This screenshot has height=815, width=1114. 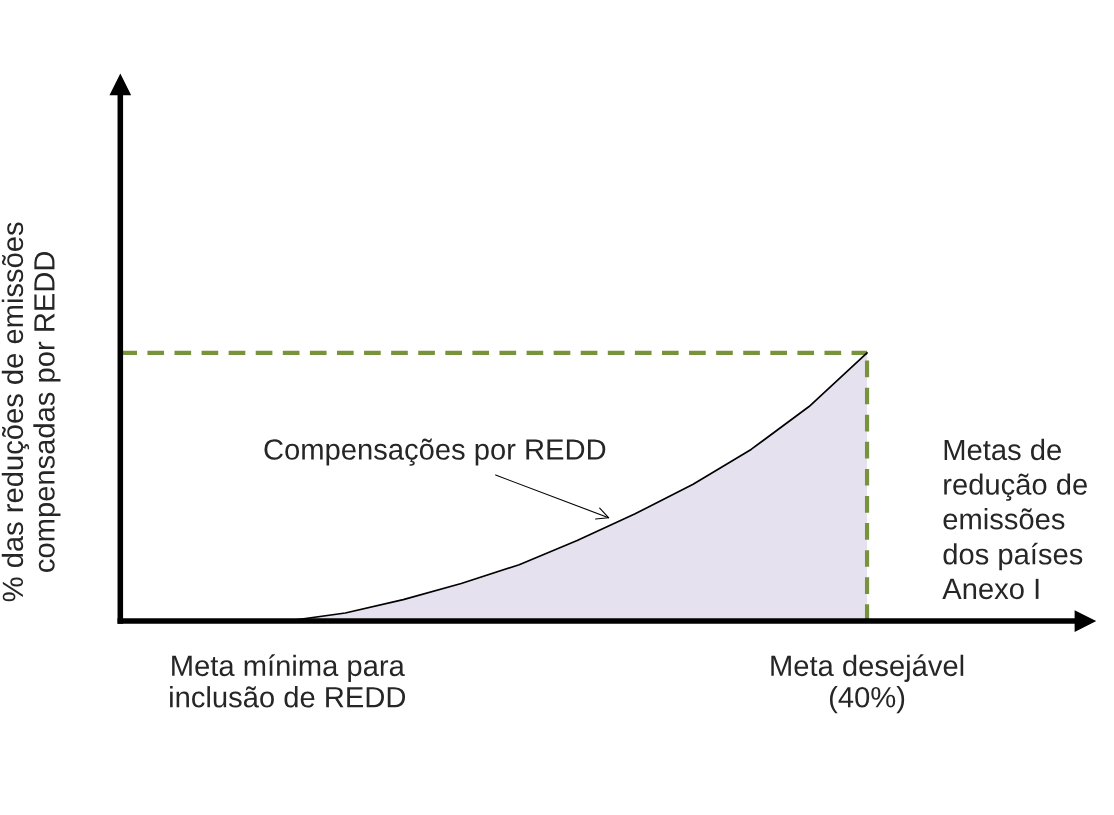 I want to click on annotation: Compensações por REDD, so click(x=435, y=452).